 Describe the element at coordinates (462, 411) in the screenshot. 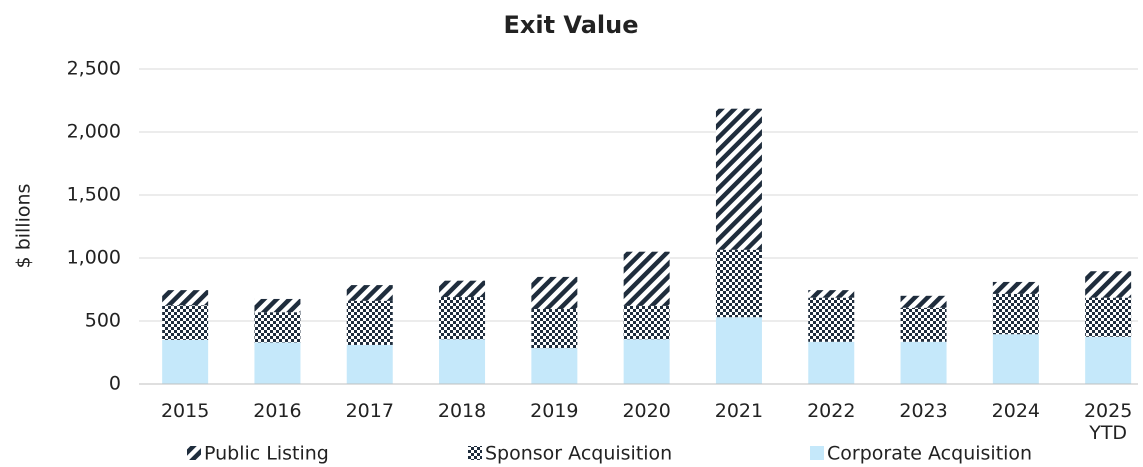

I see `x-tick-label: 2018` at that location.